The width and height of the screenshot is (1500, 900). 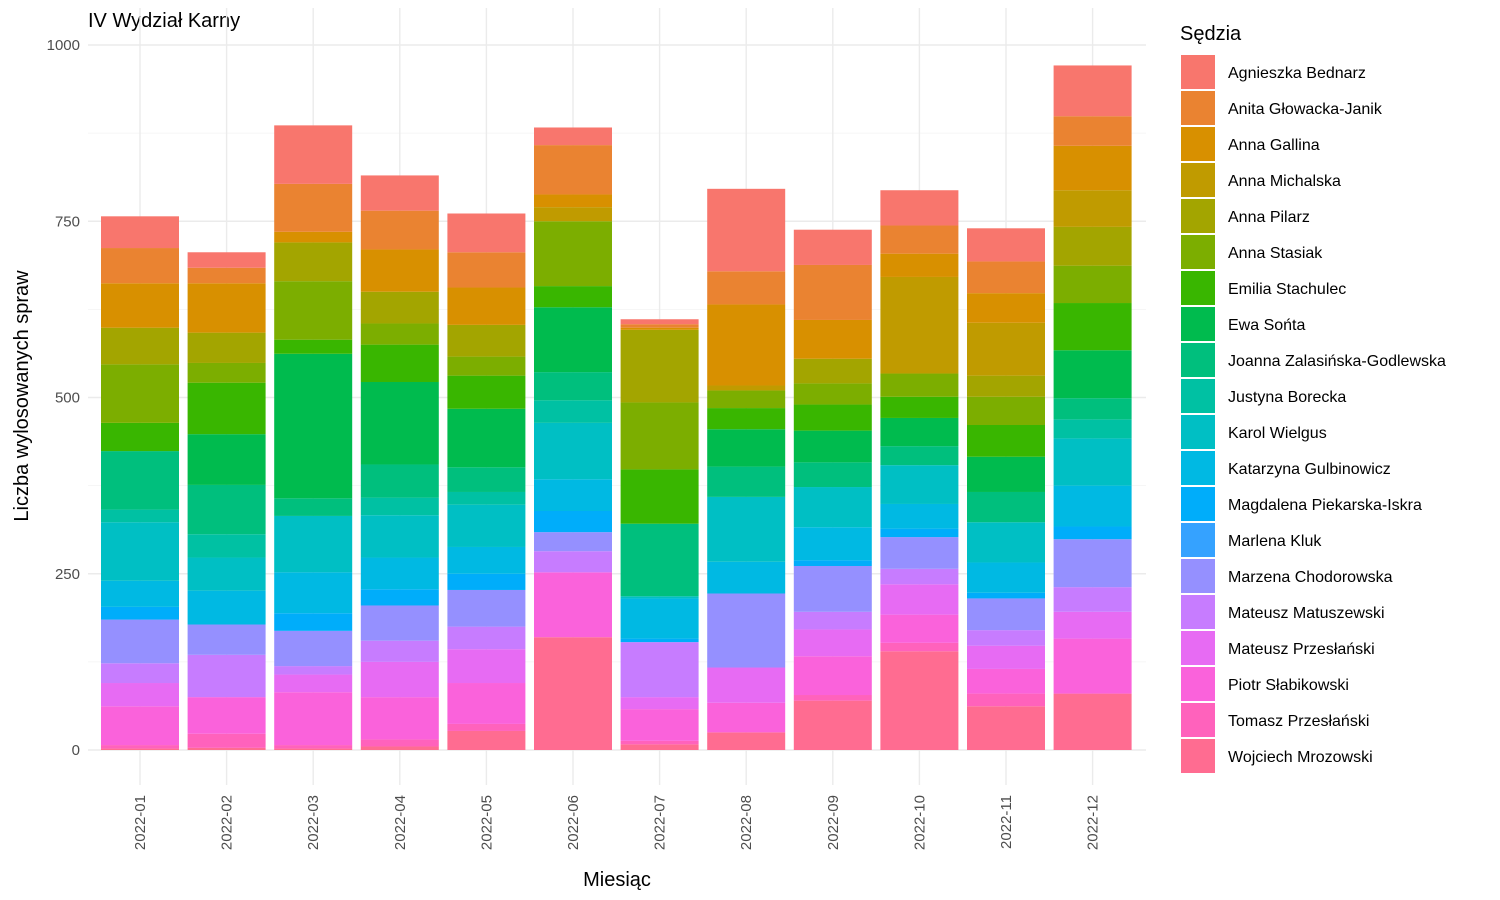 I want to click on y-tick-label: 500, so click(x=67, y=398).